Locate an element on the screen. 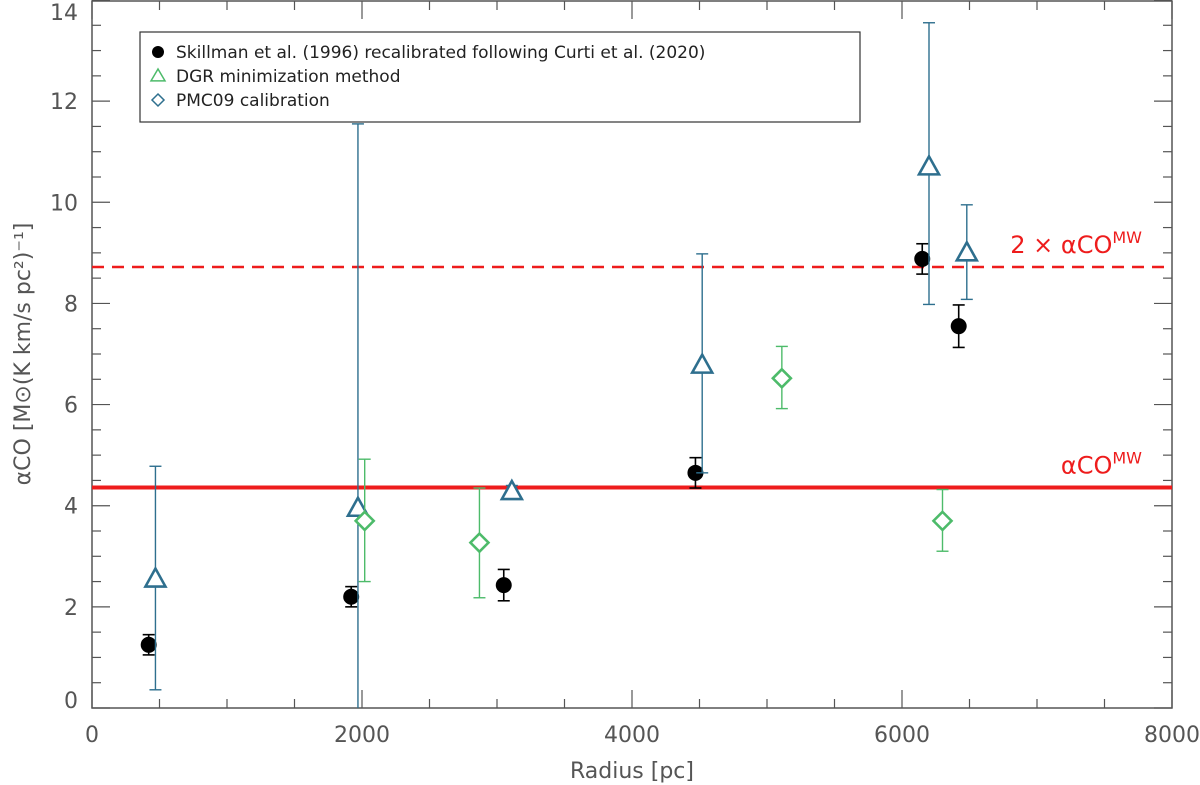  x-axis-title: Radius [pc] is located at coordinates (632, 771).